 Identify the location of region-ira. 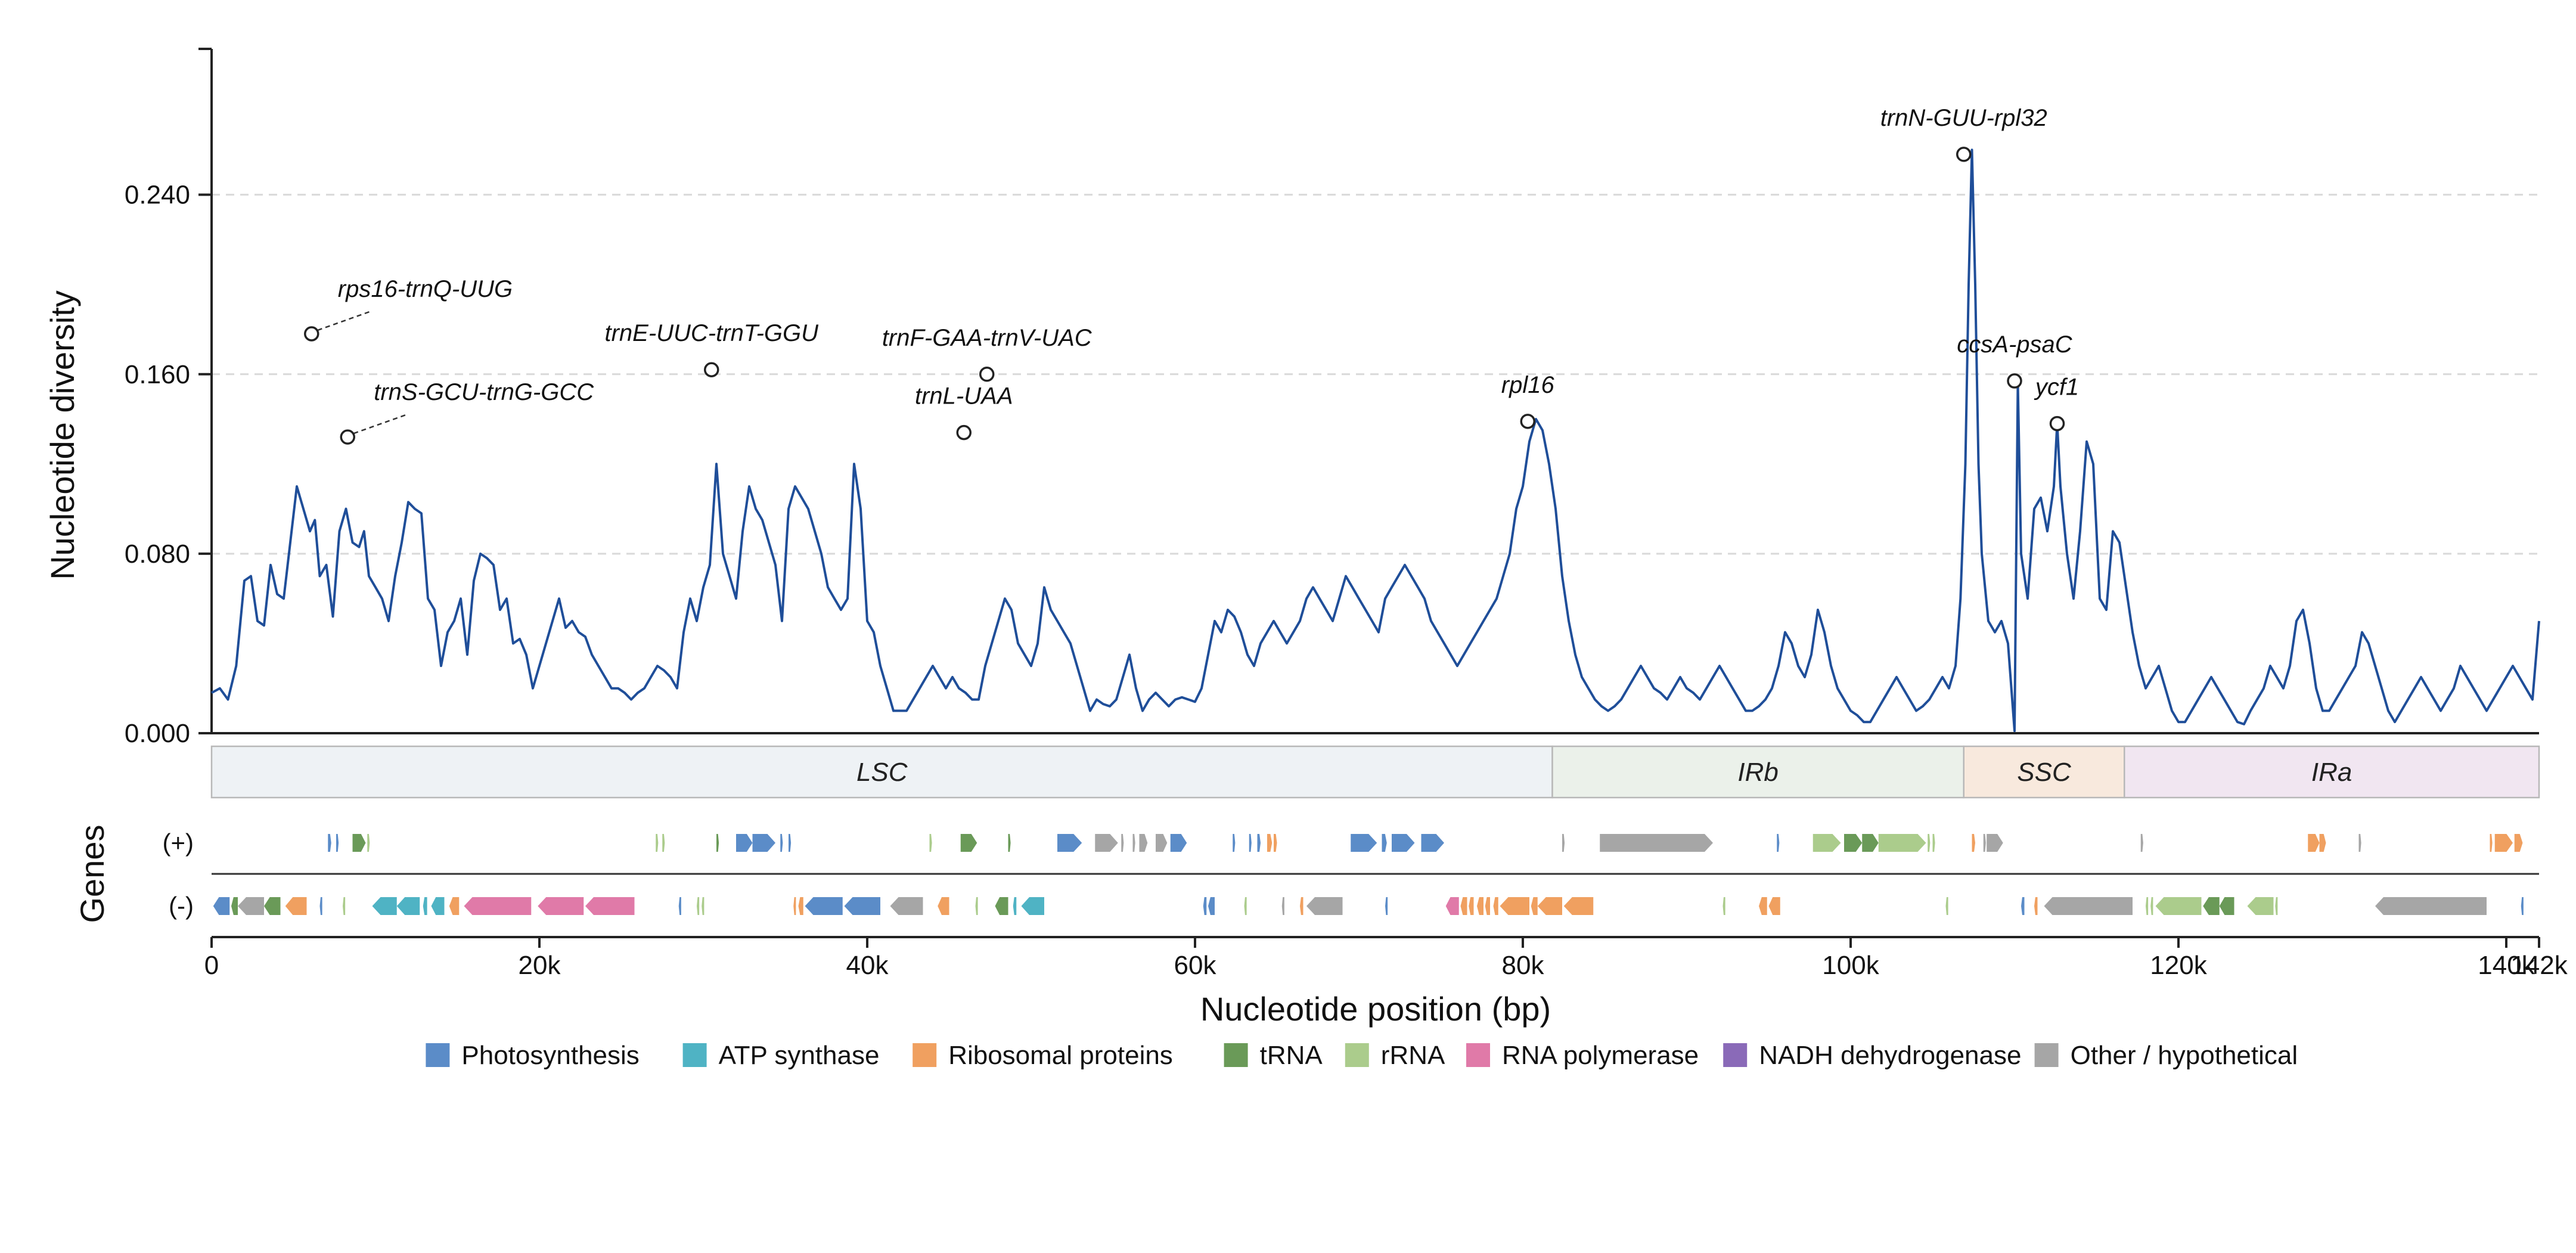
(2332, 772).